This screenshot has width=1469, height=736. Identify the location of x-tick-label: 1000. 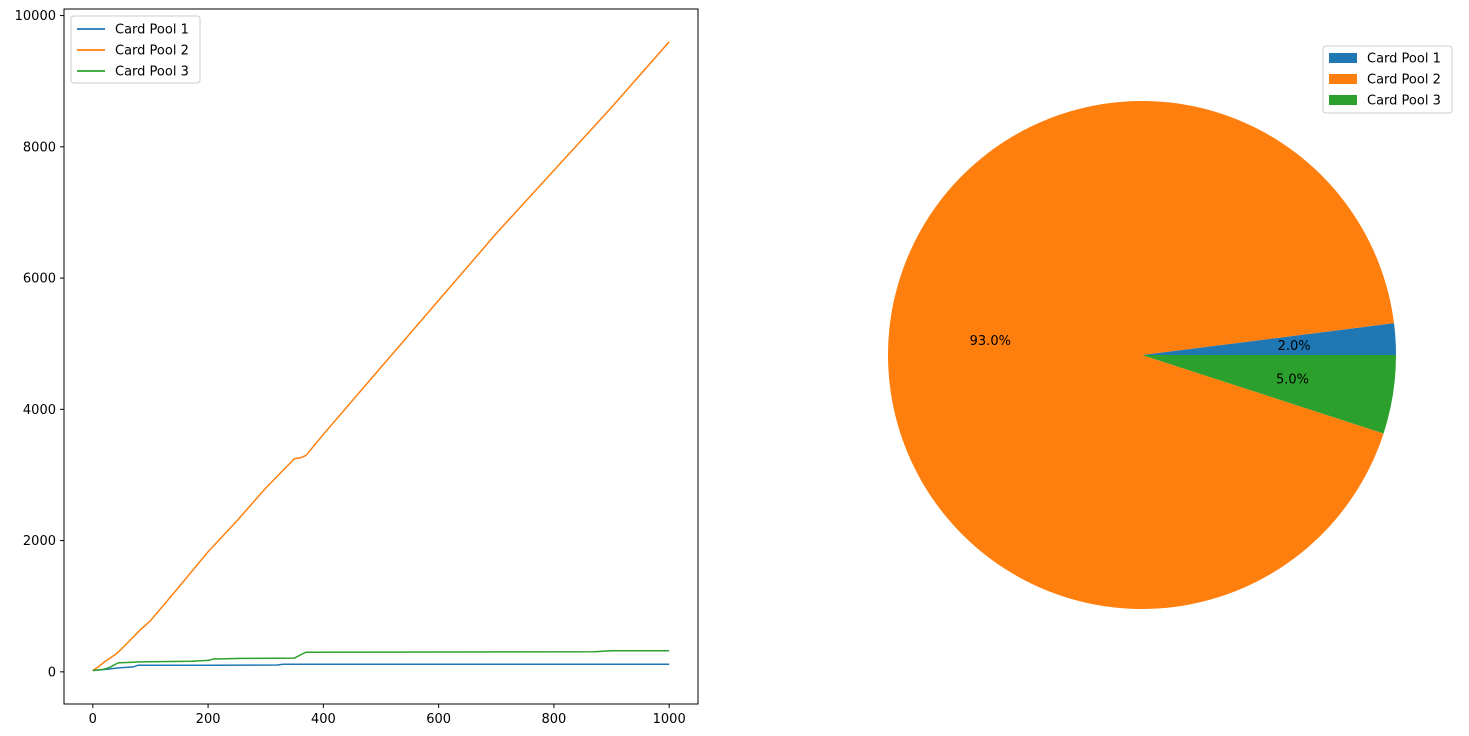
(669, 719).